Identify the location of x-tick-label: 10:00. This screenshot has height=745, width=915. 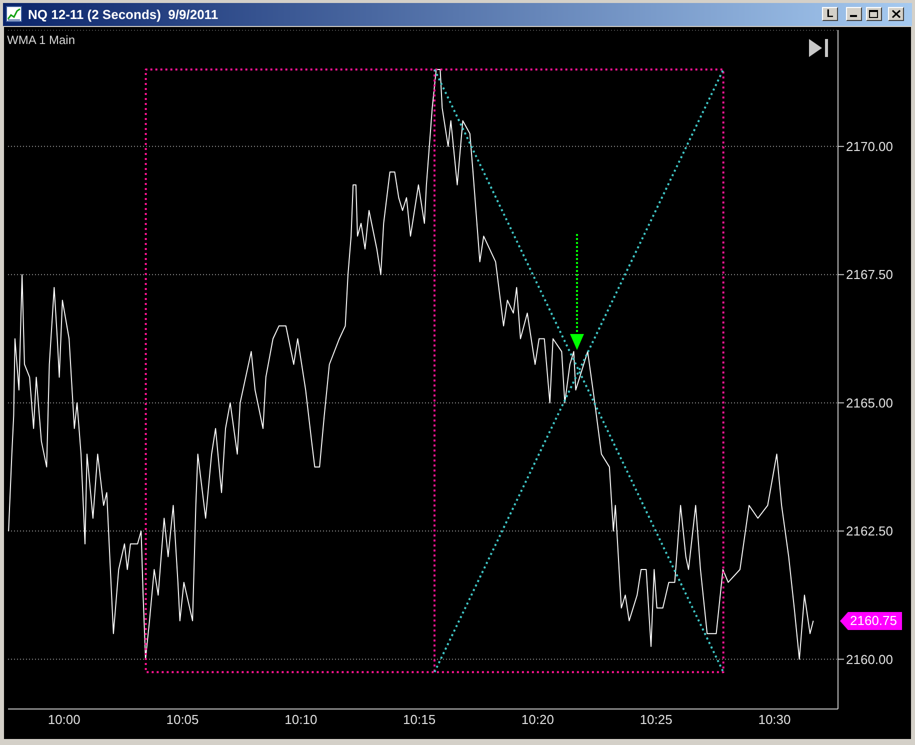
(64, 720).